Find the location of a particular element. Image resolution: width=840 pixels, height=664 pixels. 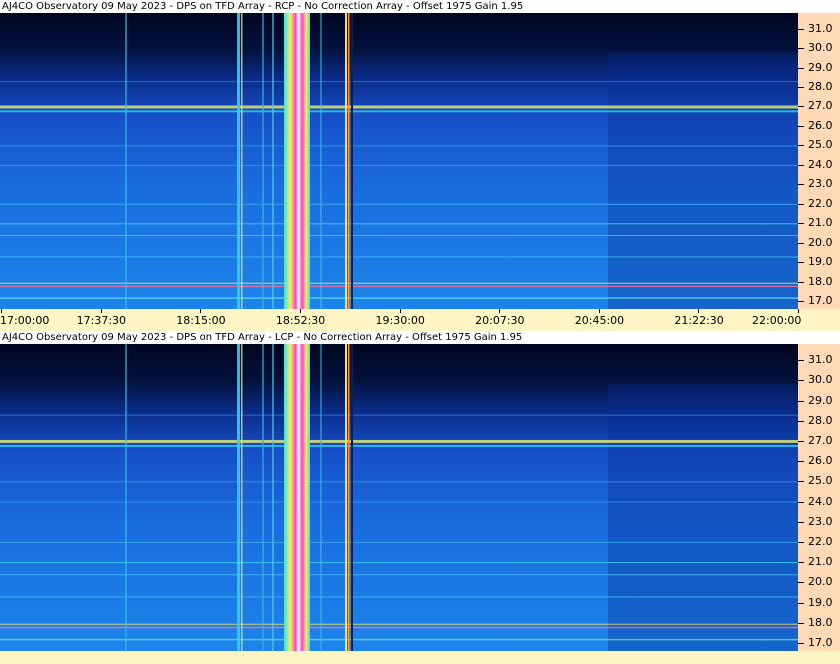

x-tick-label: 21:22:30 is located at coordinates (699, 320).